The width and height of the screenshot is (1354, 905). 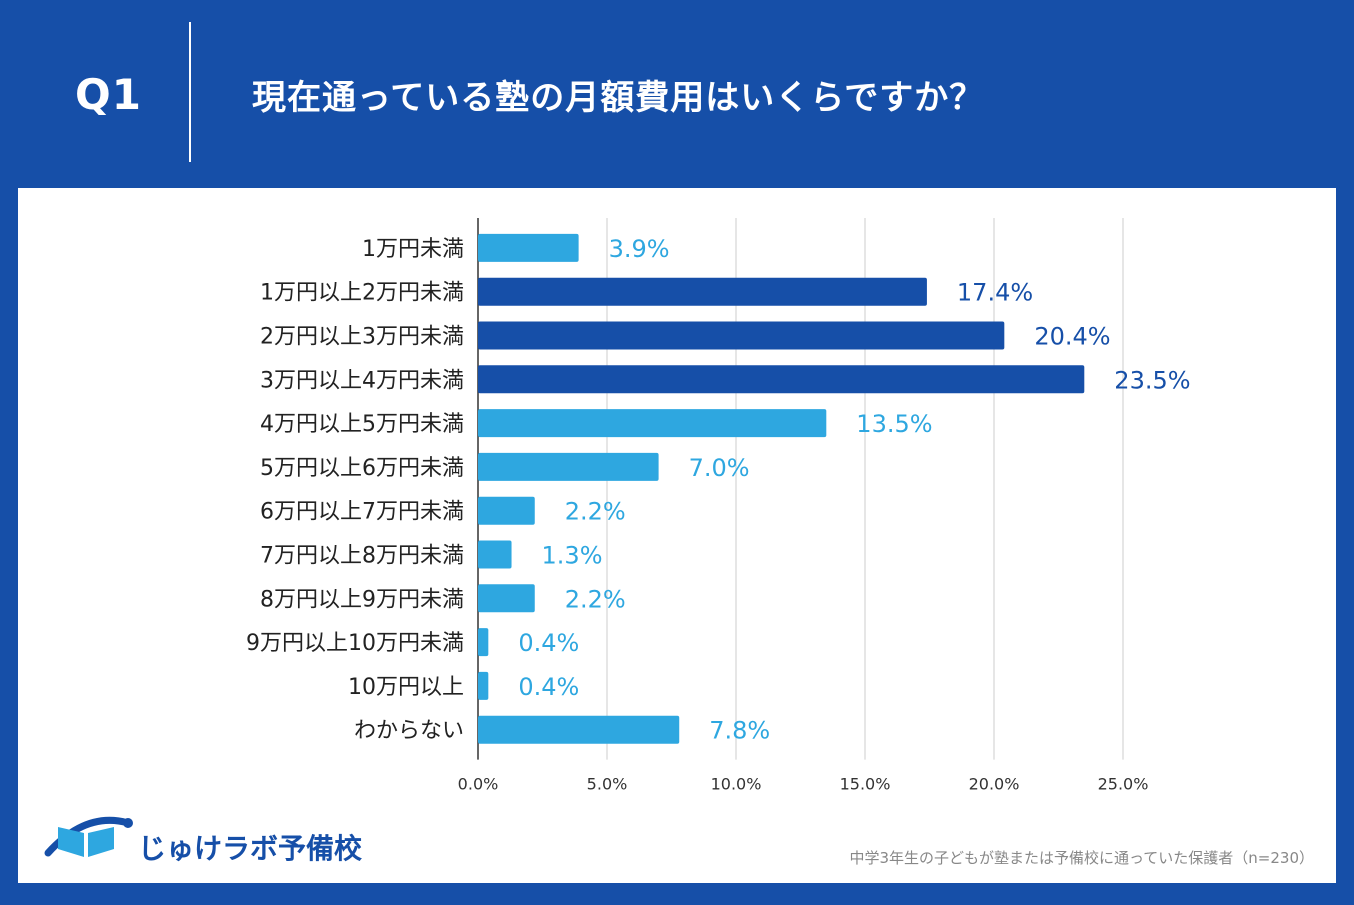 What do you see at coordinates (409, 731) in the screenshot?
I see `category-label: わからない` at bounding box center [409, 731].